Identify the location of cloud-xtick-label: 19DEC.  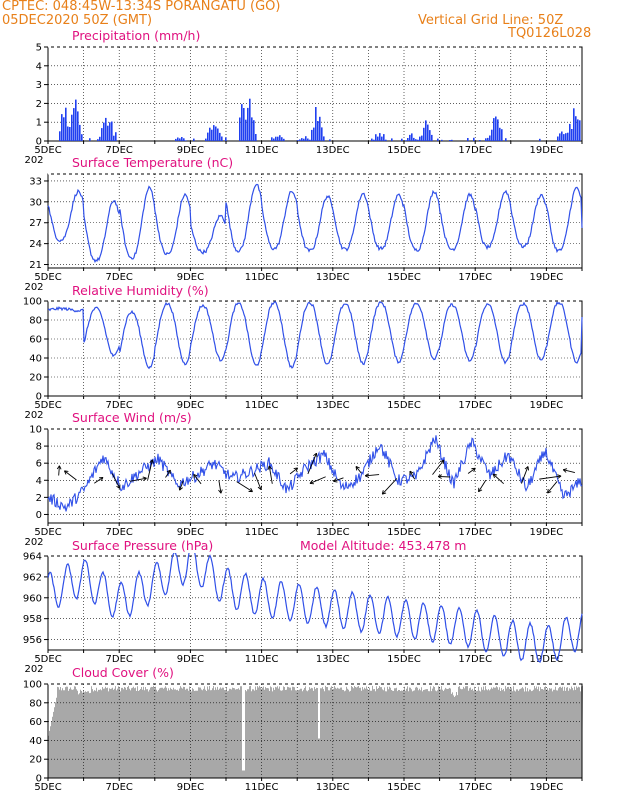
(547, 787).